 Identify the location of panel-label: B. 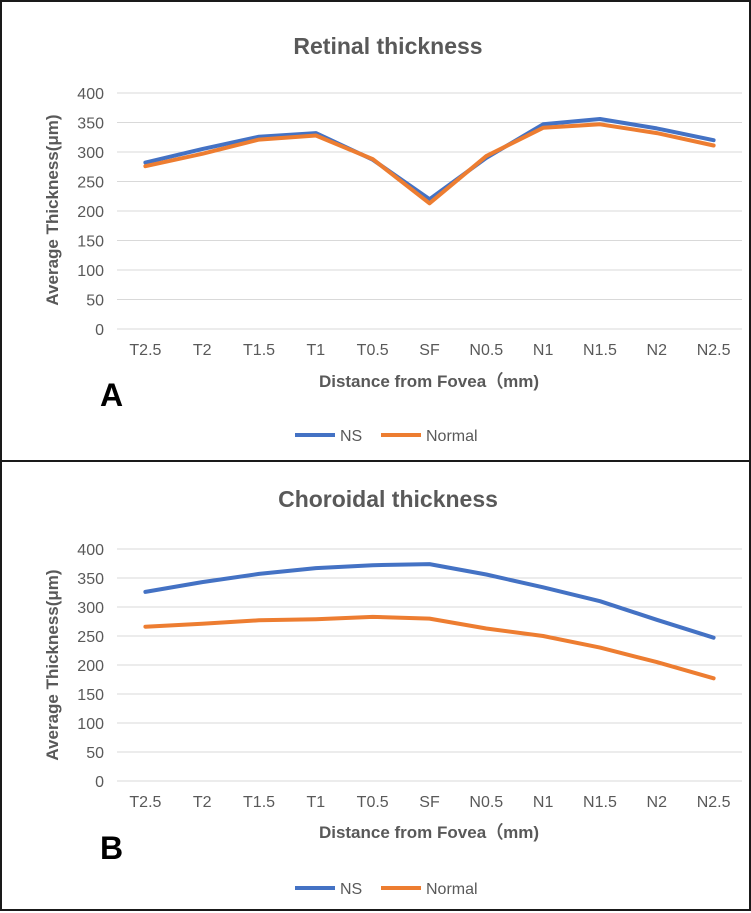
(111, 848).